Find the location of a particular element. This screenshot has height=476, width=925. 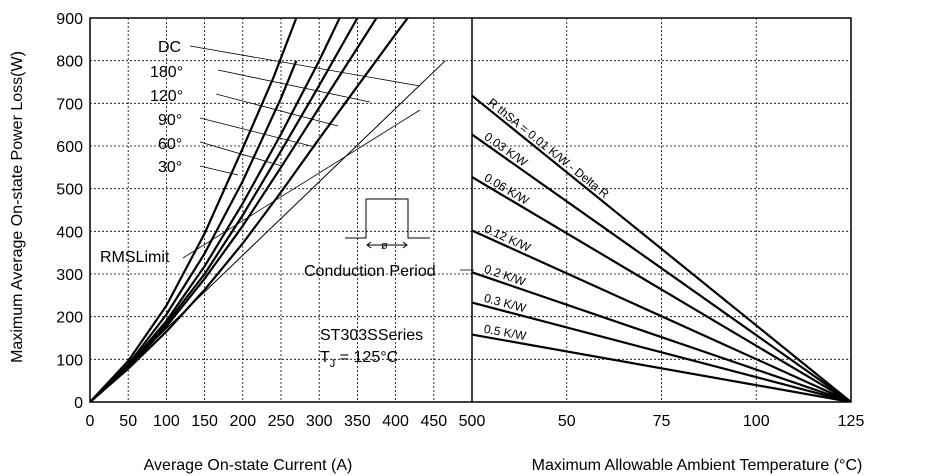

phi-symbol: ø is located at coordinates (384, 246).